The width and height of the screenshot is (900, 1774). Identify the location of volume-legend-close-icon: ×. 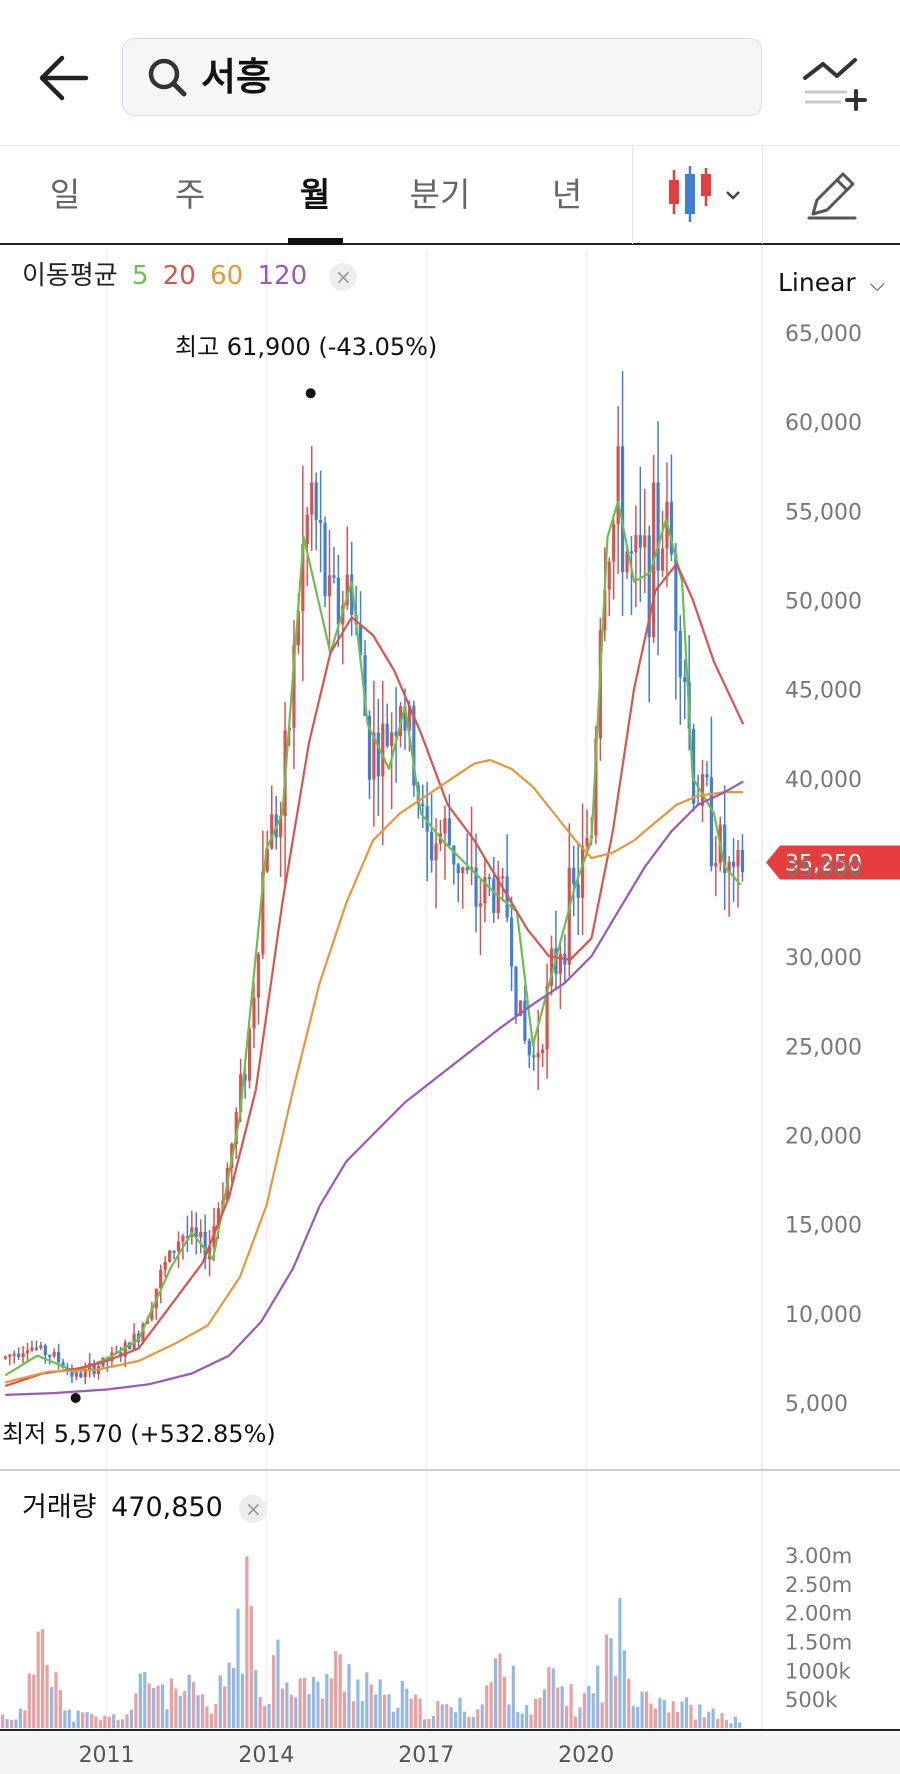
(253, 1508).